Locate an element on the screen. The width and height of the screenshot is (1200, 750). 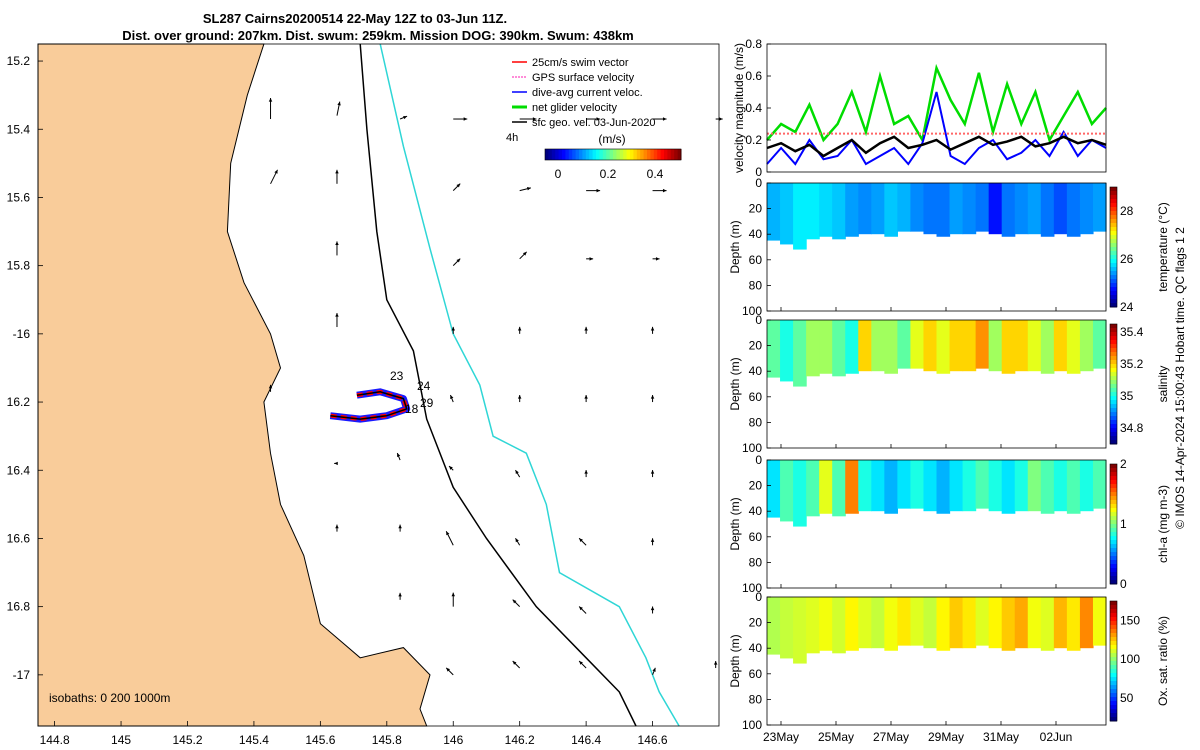
velocity-y-ticks: 0 0.2 0.4 0.6 0.8 is located at coordinates (758, 108).